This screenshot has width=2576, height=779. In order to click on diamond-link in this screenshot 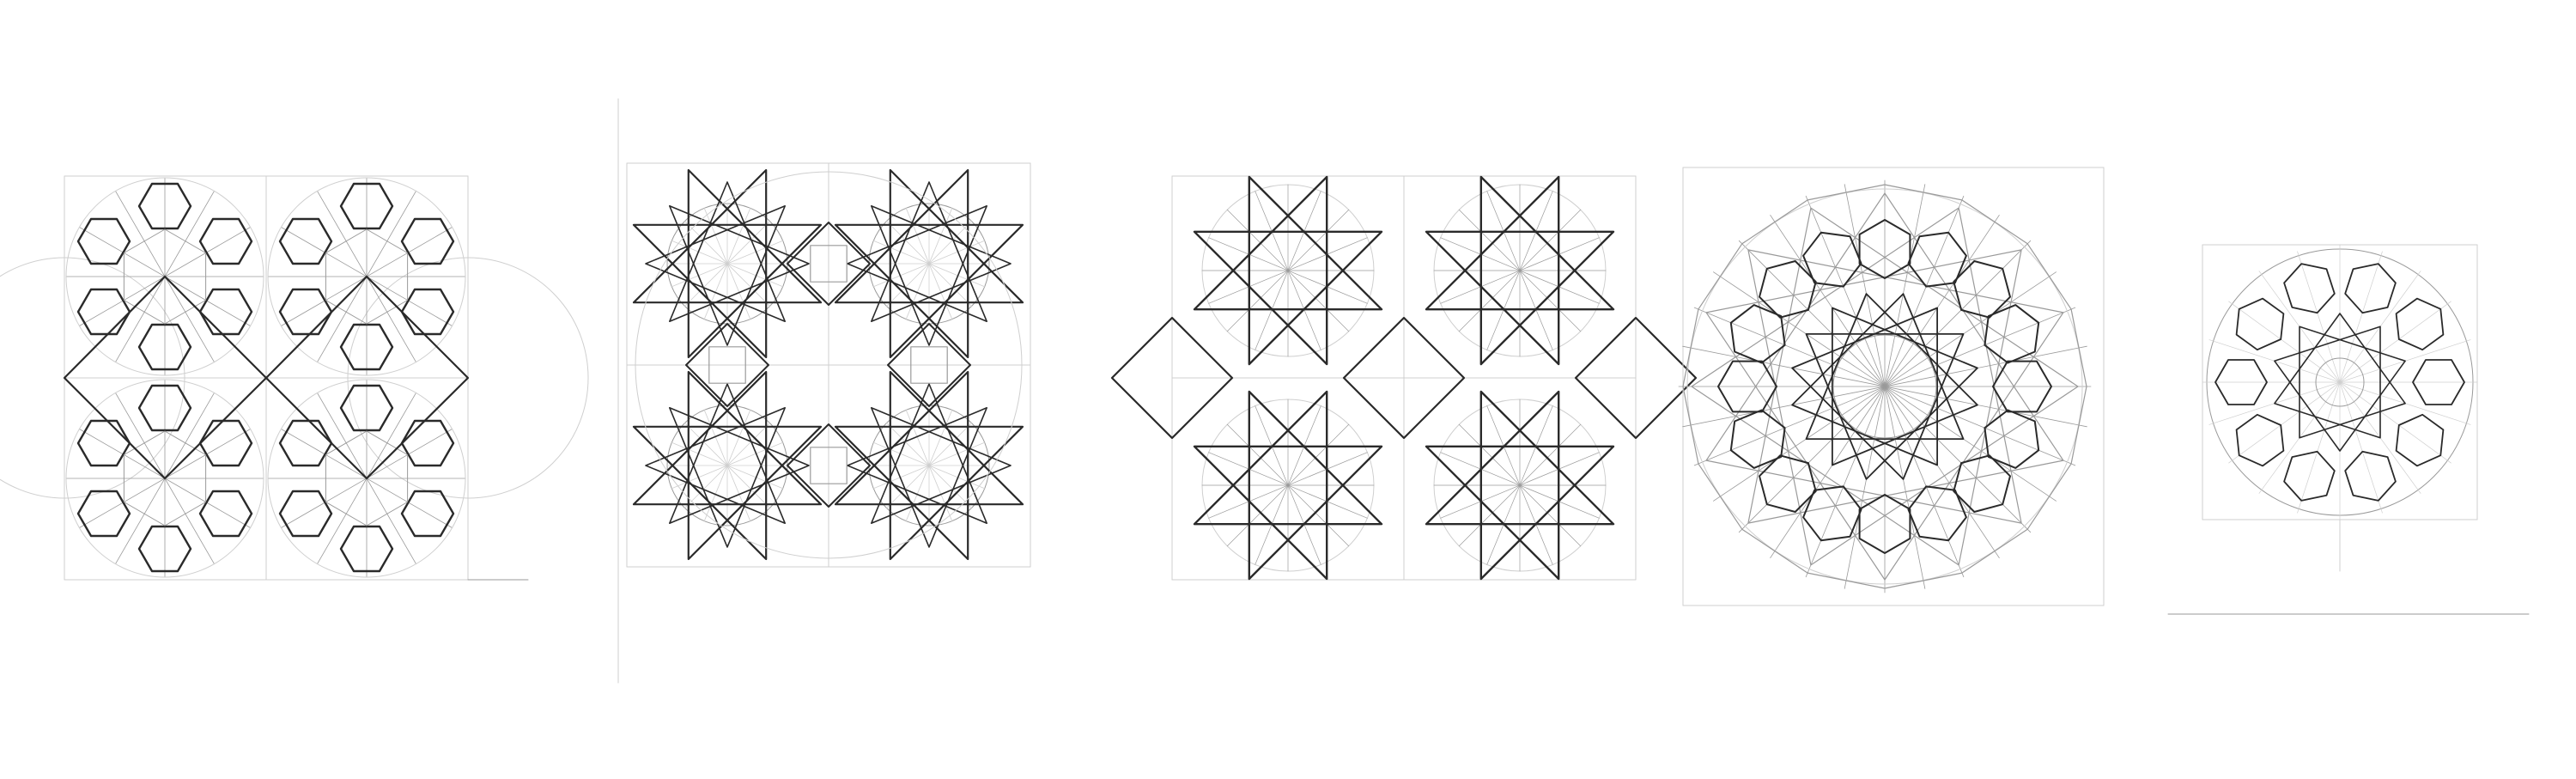, I will do `click(367, 378)`.